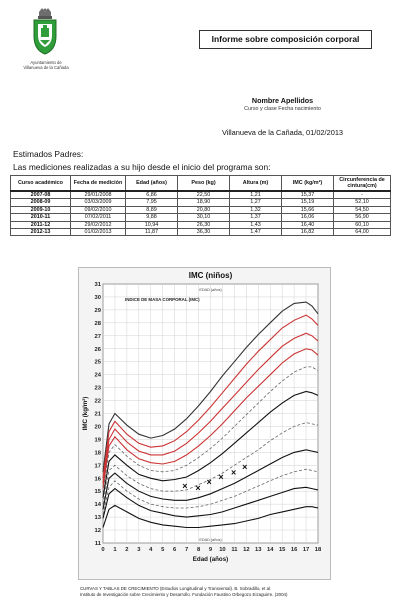 This screenshot has height=610, width=400. What do you see at coordinates (210, 540) in the screenshot?
I see `bottom-axis-label: EDAD (años)` at bounding box center [210, 540].